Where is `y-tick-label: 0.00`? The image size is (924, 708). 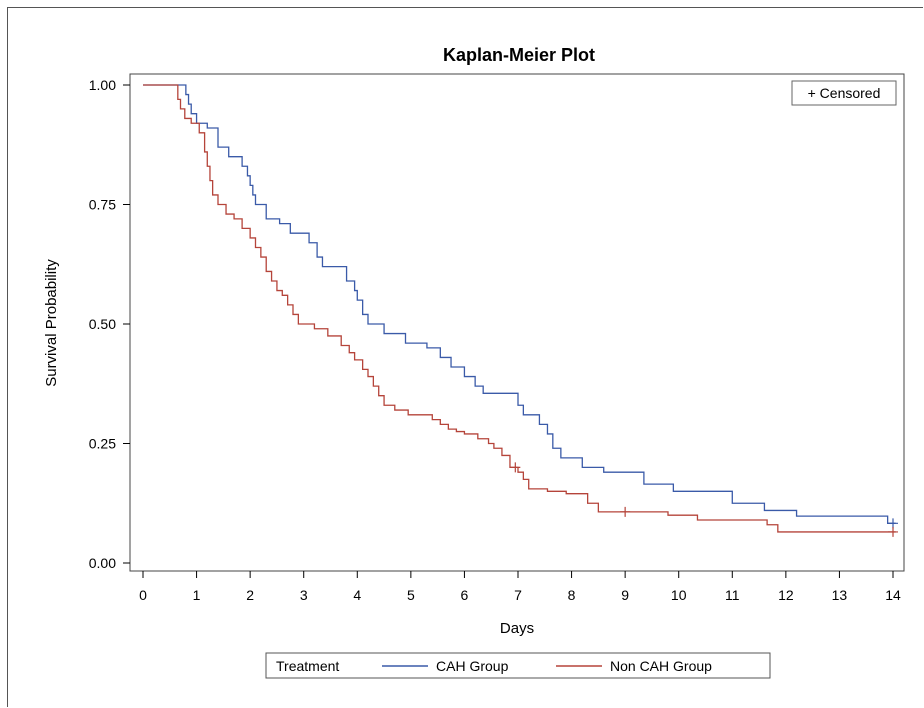 y-tick-label: 0.00 is located at coordinates (102, 563).